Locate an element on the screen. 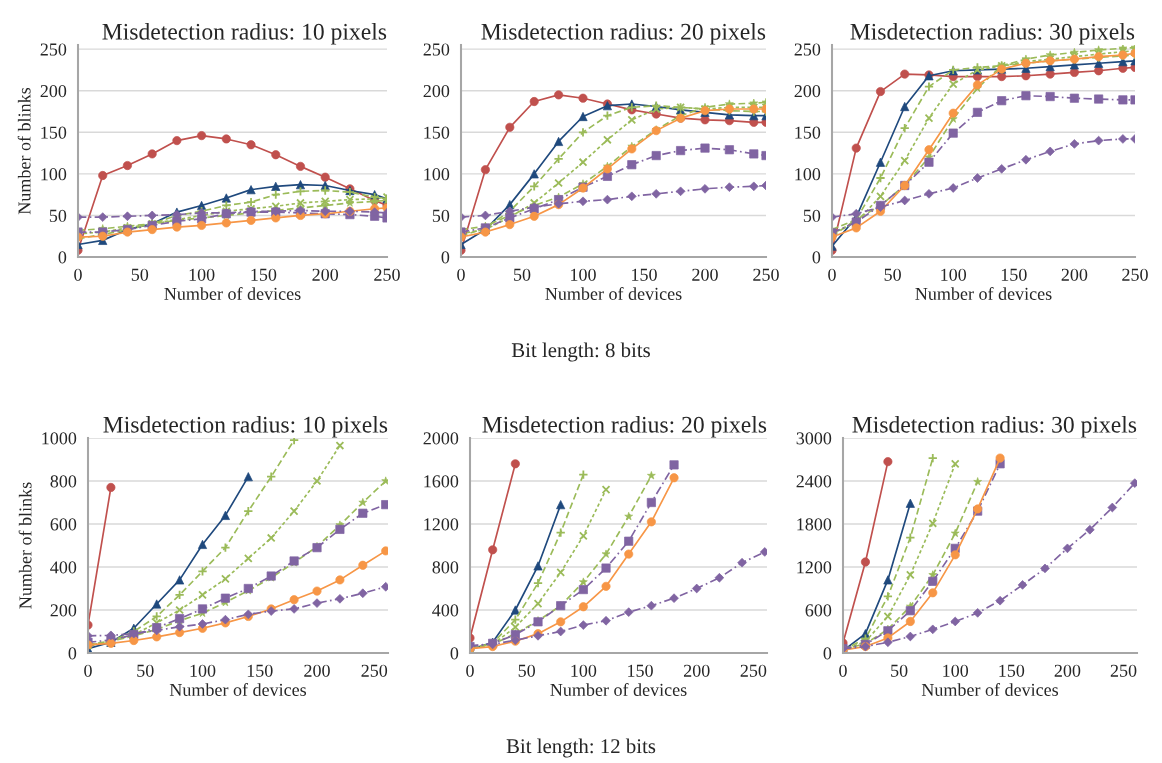 The image size is (1162, 763). y-tick-label: 1600 is located at coordinates (441, 481).